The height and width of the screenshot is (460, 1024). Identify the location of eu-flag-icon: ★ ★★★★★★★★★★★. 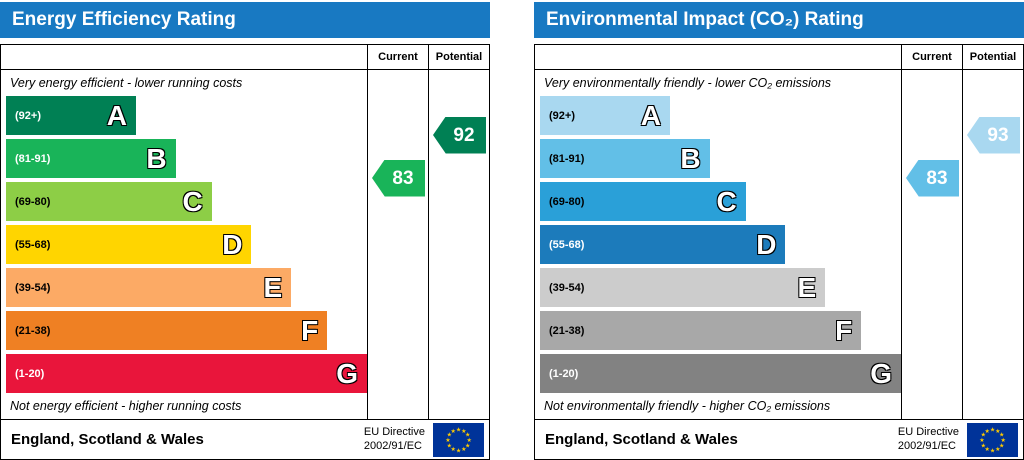
(992, 439).